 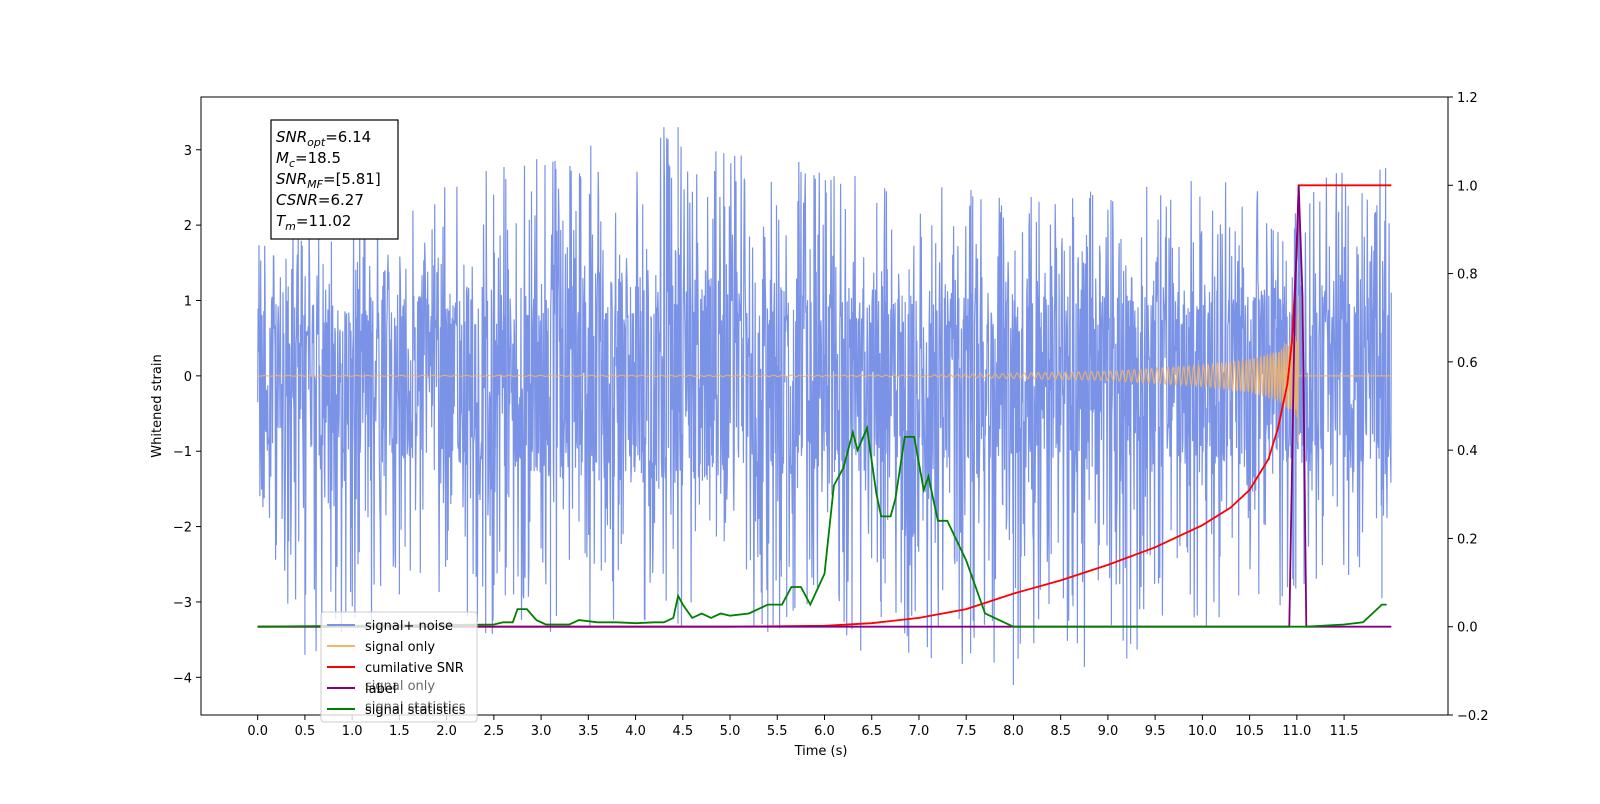 I want to click on x-tick-label: 3.5, so click(x=588, y=731).